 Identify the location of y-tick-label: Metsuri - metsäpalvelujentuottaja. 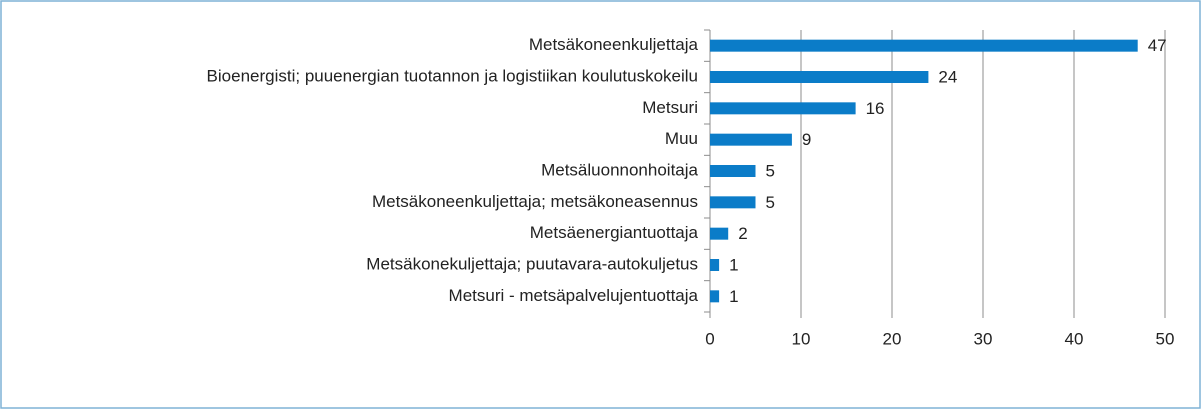
(574, 295).